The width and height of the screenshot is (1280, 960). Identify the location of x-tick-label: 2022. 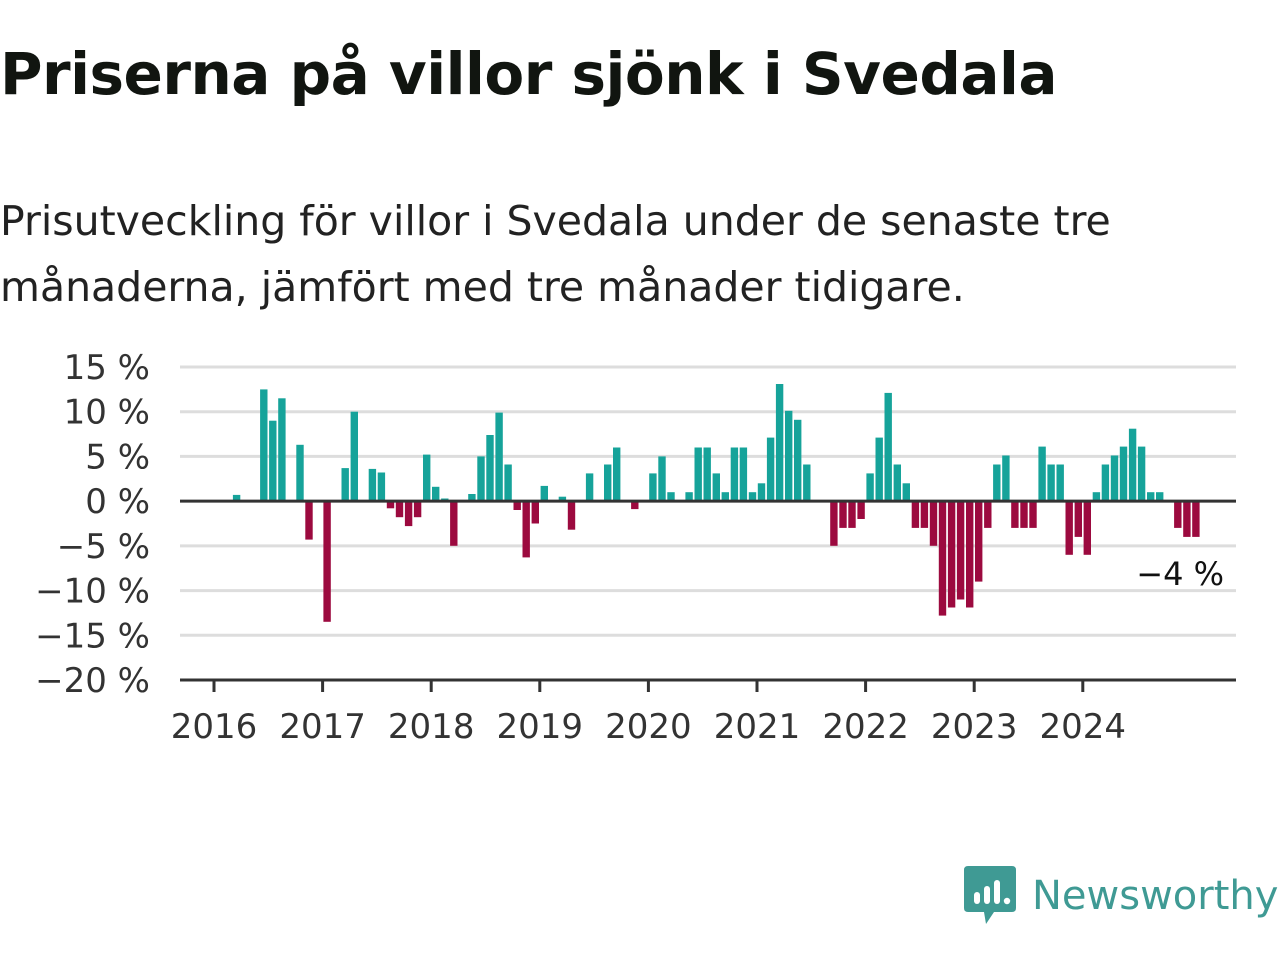
(865, 727).